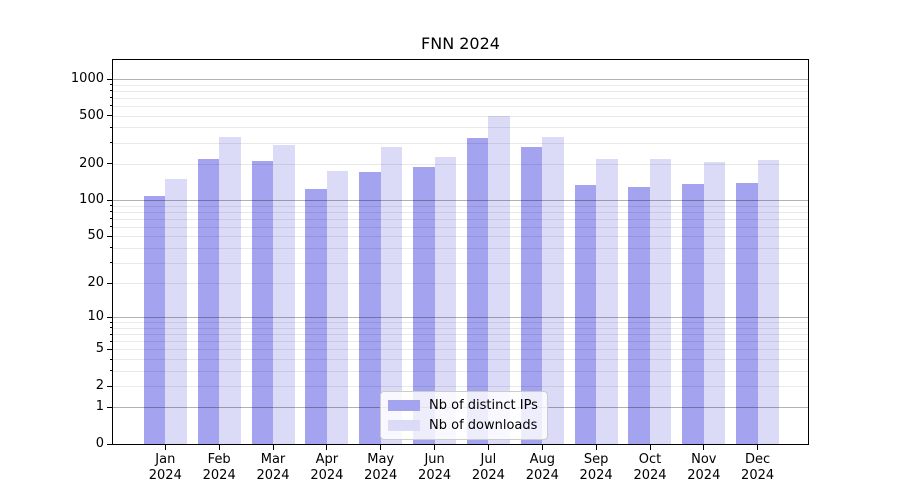  What do you see at coordinates (704, 459) in the screenshot?
I see `x-tick-month: Nov` at bounding box center [704, 459].